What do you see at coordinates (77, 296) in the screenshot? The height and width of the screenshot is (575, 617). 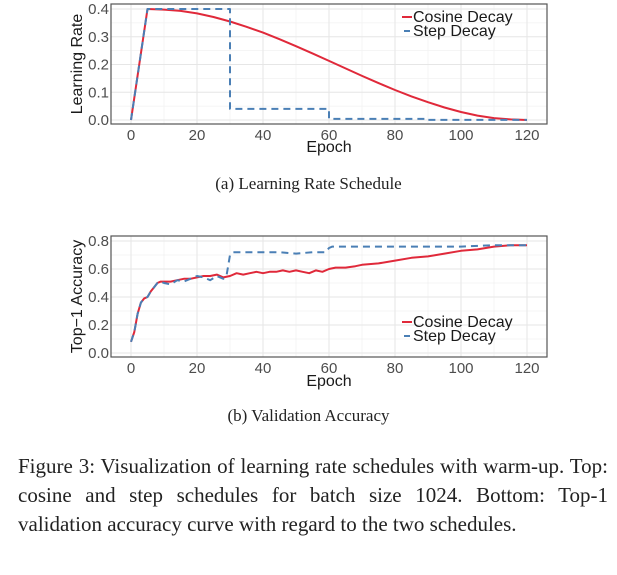 I see `y-axis-label: Top−1 Accuracy` at bounding box center [77, 296].